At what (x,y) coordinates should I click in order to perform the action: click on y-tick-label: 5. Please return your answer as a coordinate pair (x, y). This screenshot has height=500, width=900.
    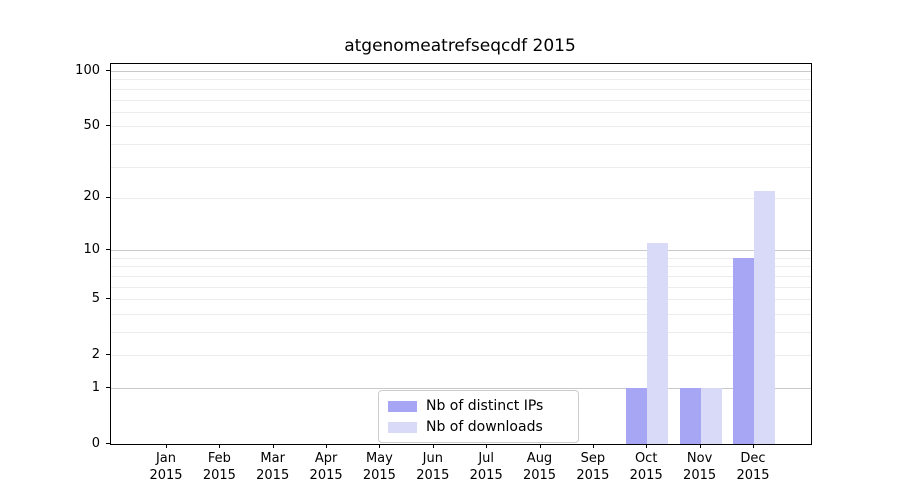
    Looking at the image, I should click on (95, 298).